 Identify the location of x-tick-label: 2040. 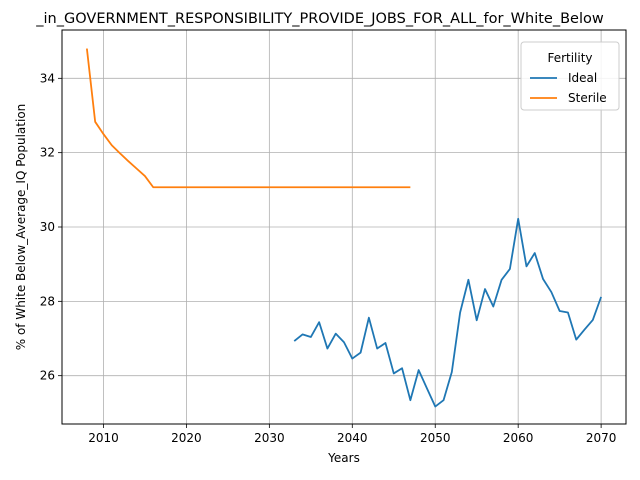
(352, 438).